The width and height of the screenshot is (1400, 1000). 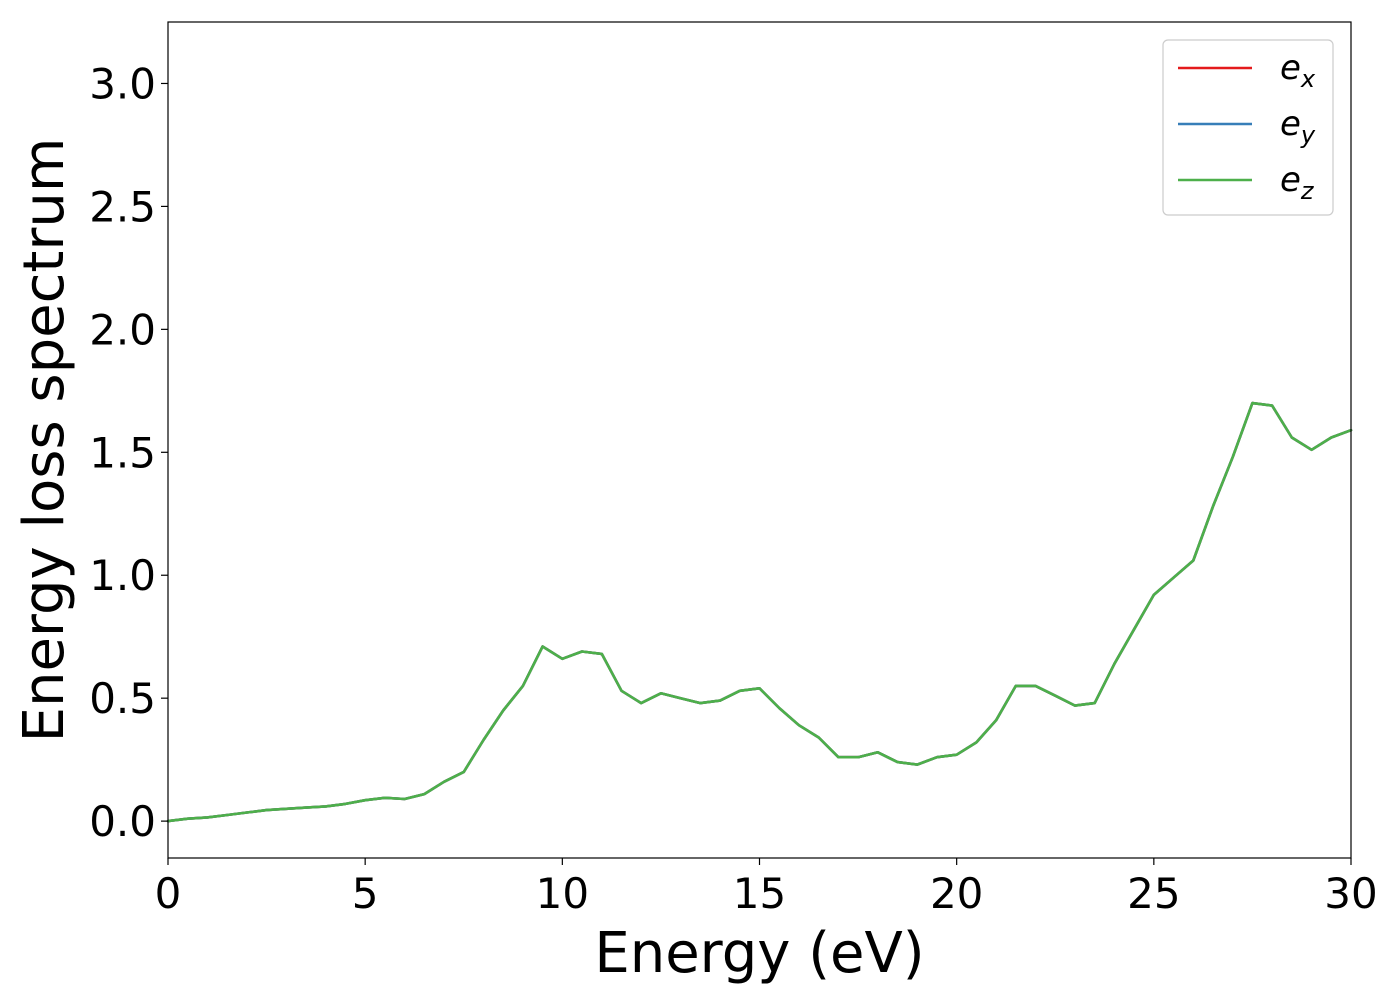 What do you see at coordinates (759, 953) in the screenshot?
I see `x-axis-title: Energy (eV)` at bounding box center [759, 953].